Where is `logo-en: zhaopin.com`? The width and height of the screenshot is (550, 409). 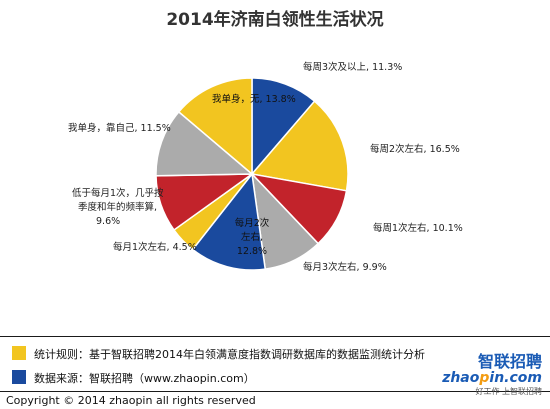
logo-en: zhaopin.com is located at coordinates (492, 378).